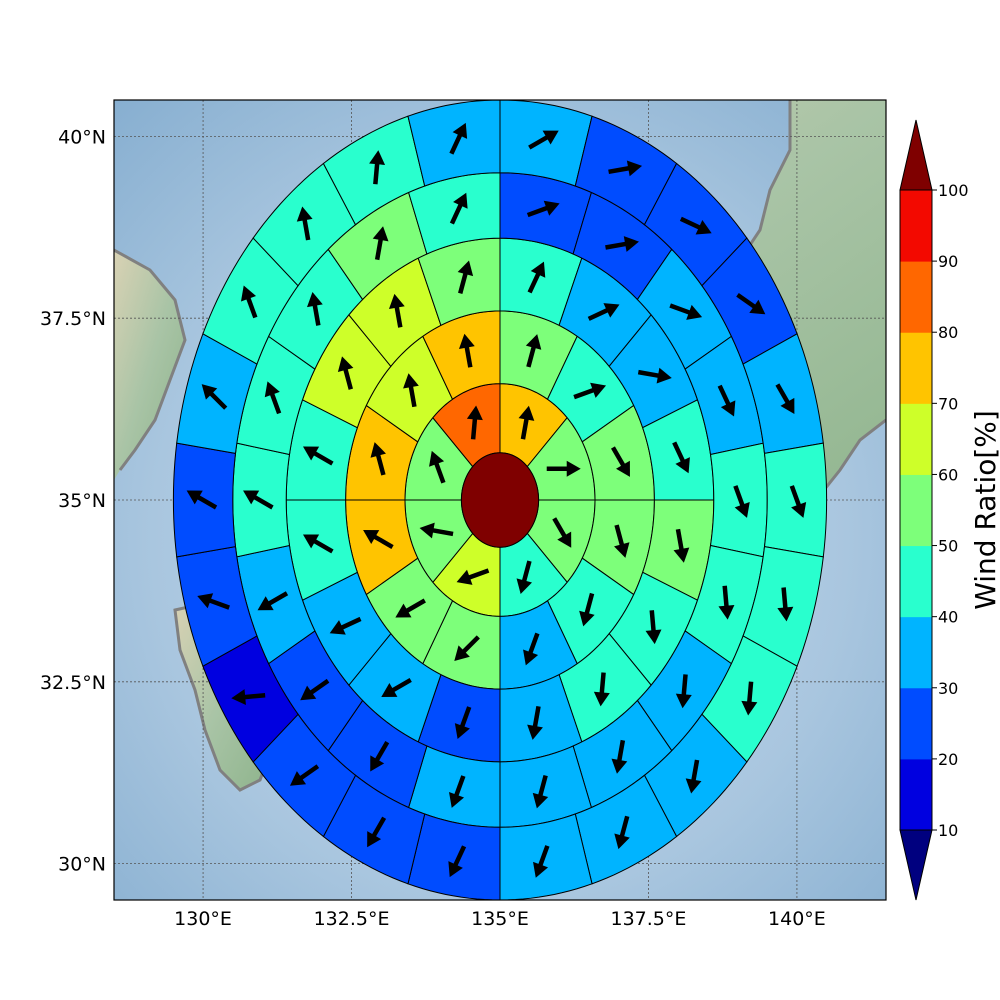  I want to click on y-tick-label: 32.5°N, so click(73, 683).